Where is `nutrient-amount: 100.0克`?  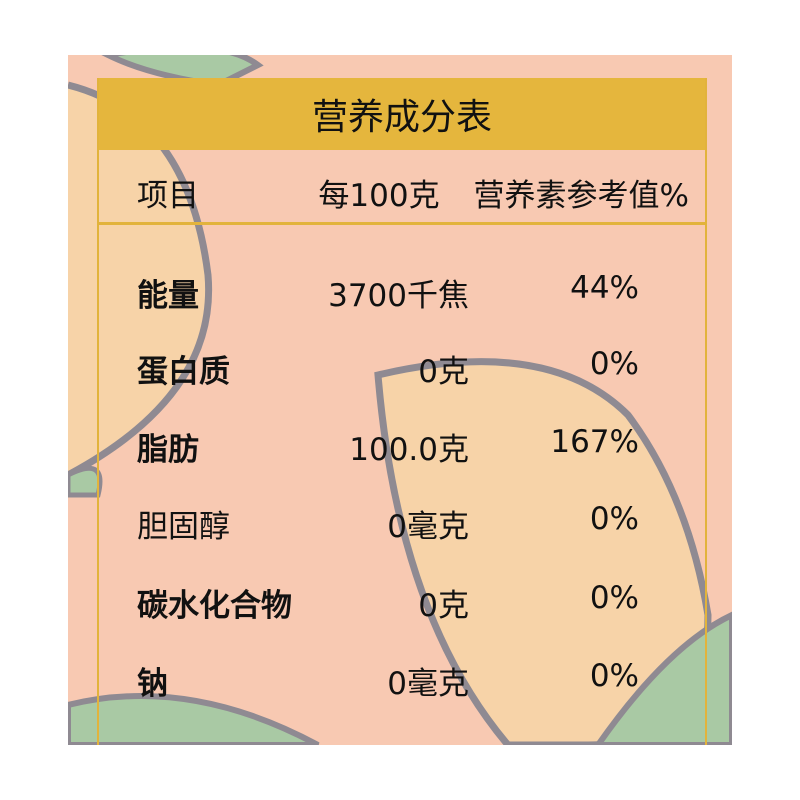 nutrient-amount: 100.0克 is located at coordinates (409, 450).